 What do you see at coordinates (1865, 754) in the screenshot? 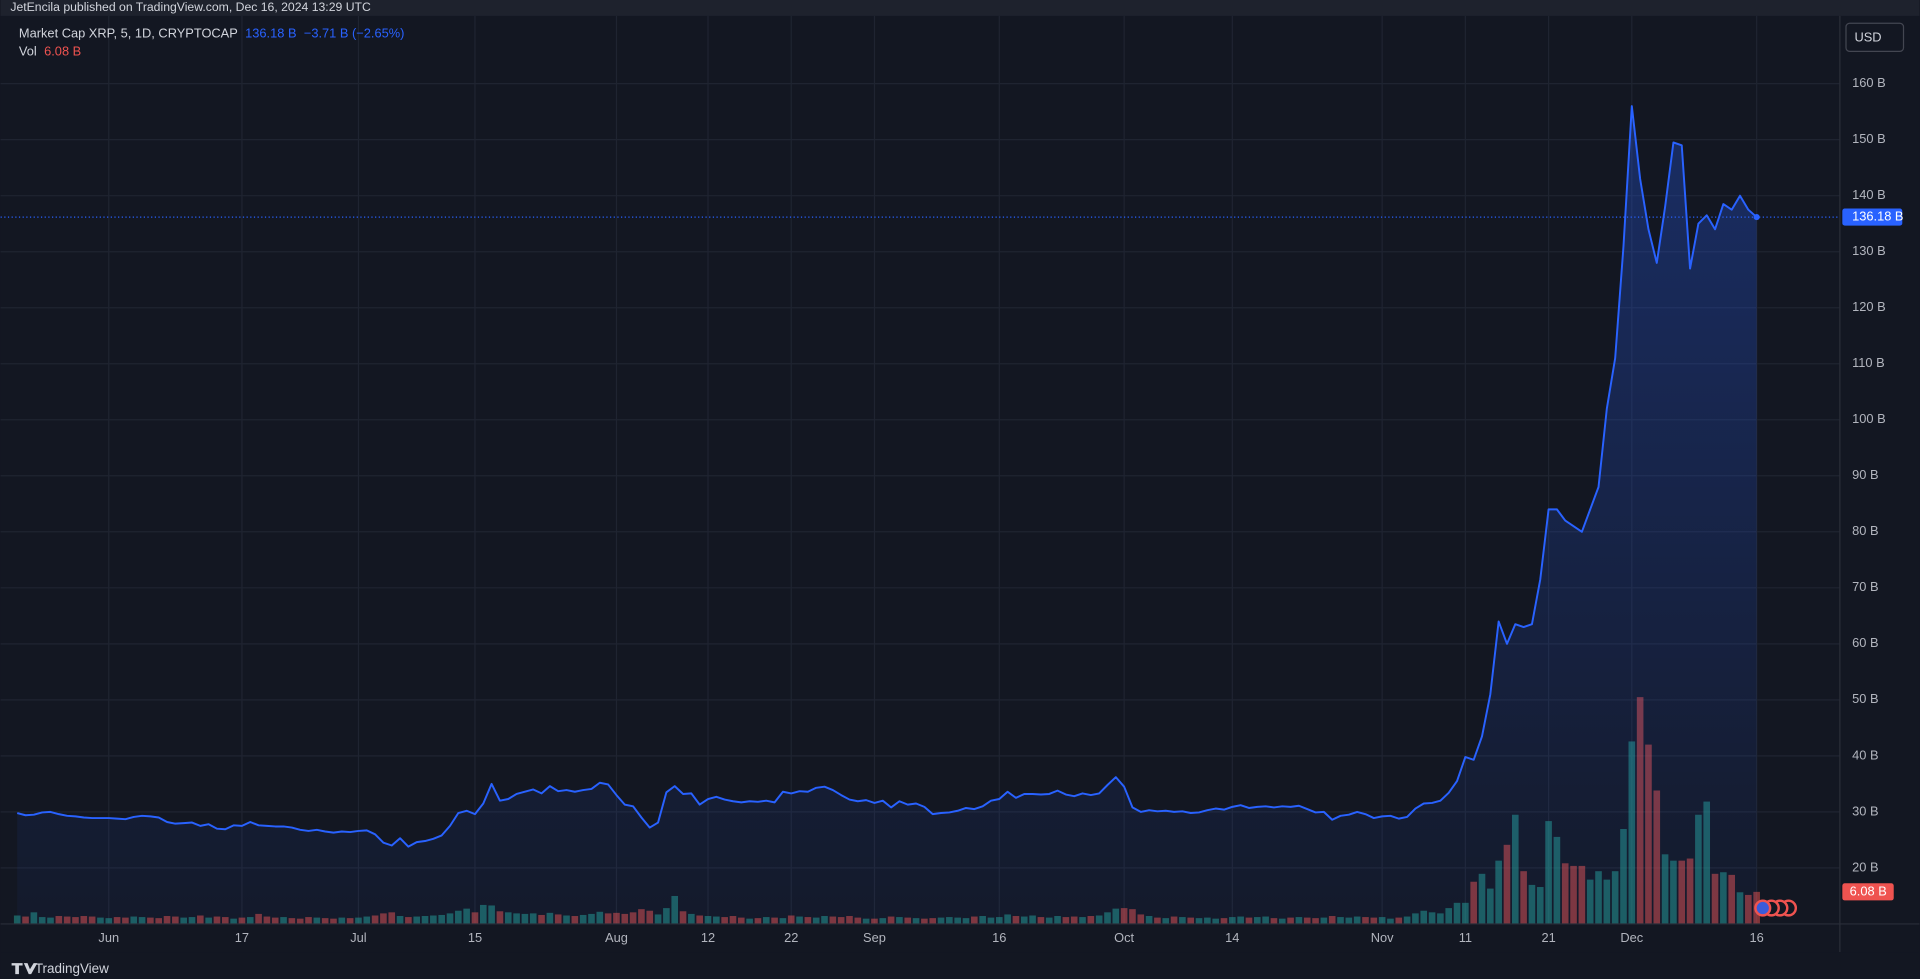
I see `y-tick-label: 40 B` at bounding box center [1865, 754].